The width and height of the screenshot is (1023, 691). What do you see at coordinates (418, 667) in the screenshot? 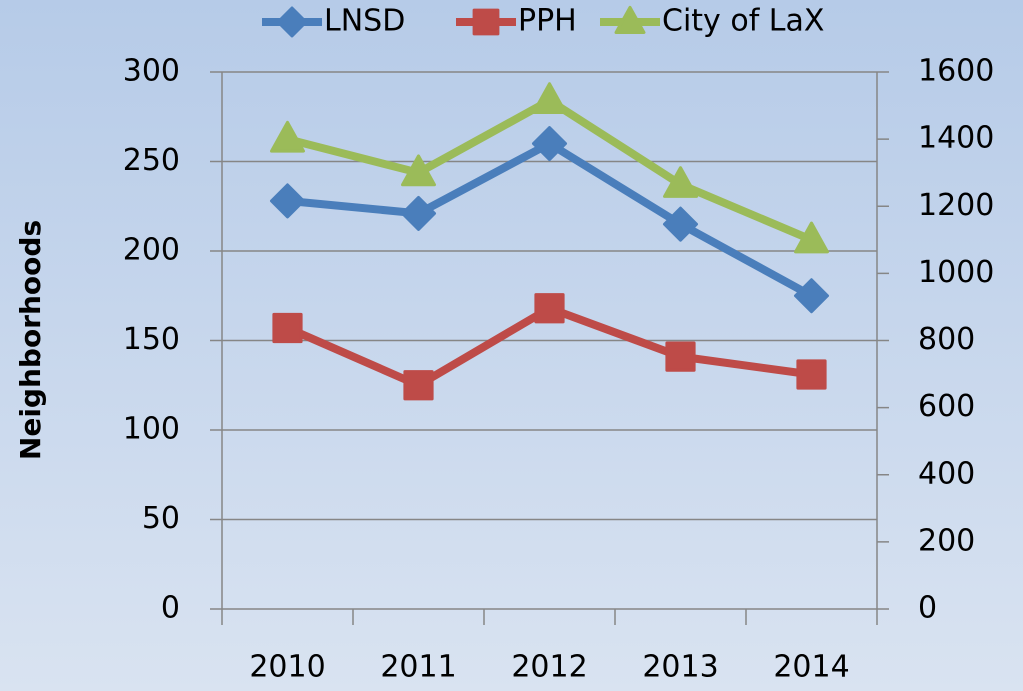
I see `x-tick-label: 2011` at bounding box center [418, 667].